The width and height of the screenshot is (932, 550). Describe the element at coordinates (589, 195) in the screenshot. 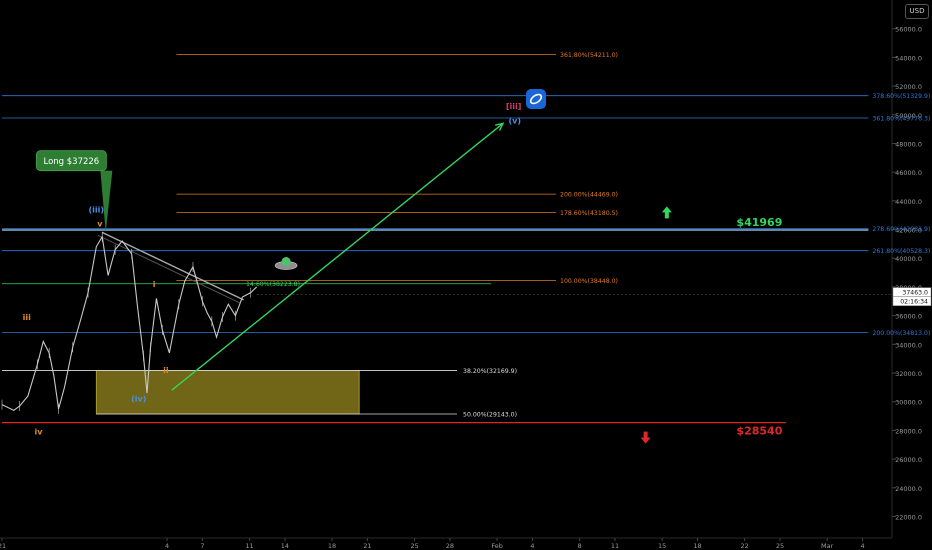

I see `fib-level-label: 200.00%(44469.0)` at that location.